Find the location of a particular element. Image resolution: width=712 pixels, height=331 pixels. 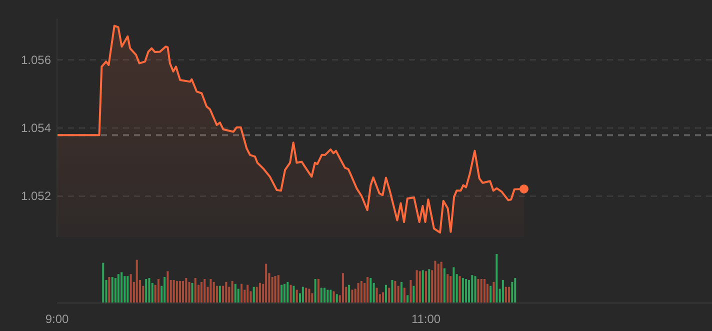

y-tick-label: 1.054 is located at coordinates (36, 128).